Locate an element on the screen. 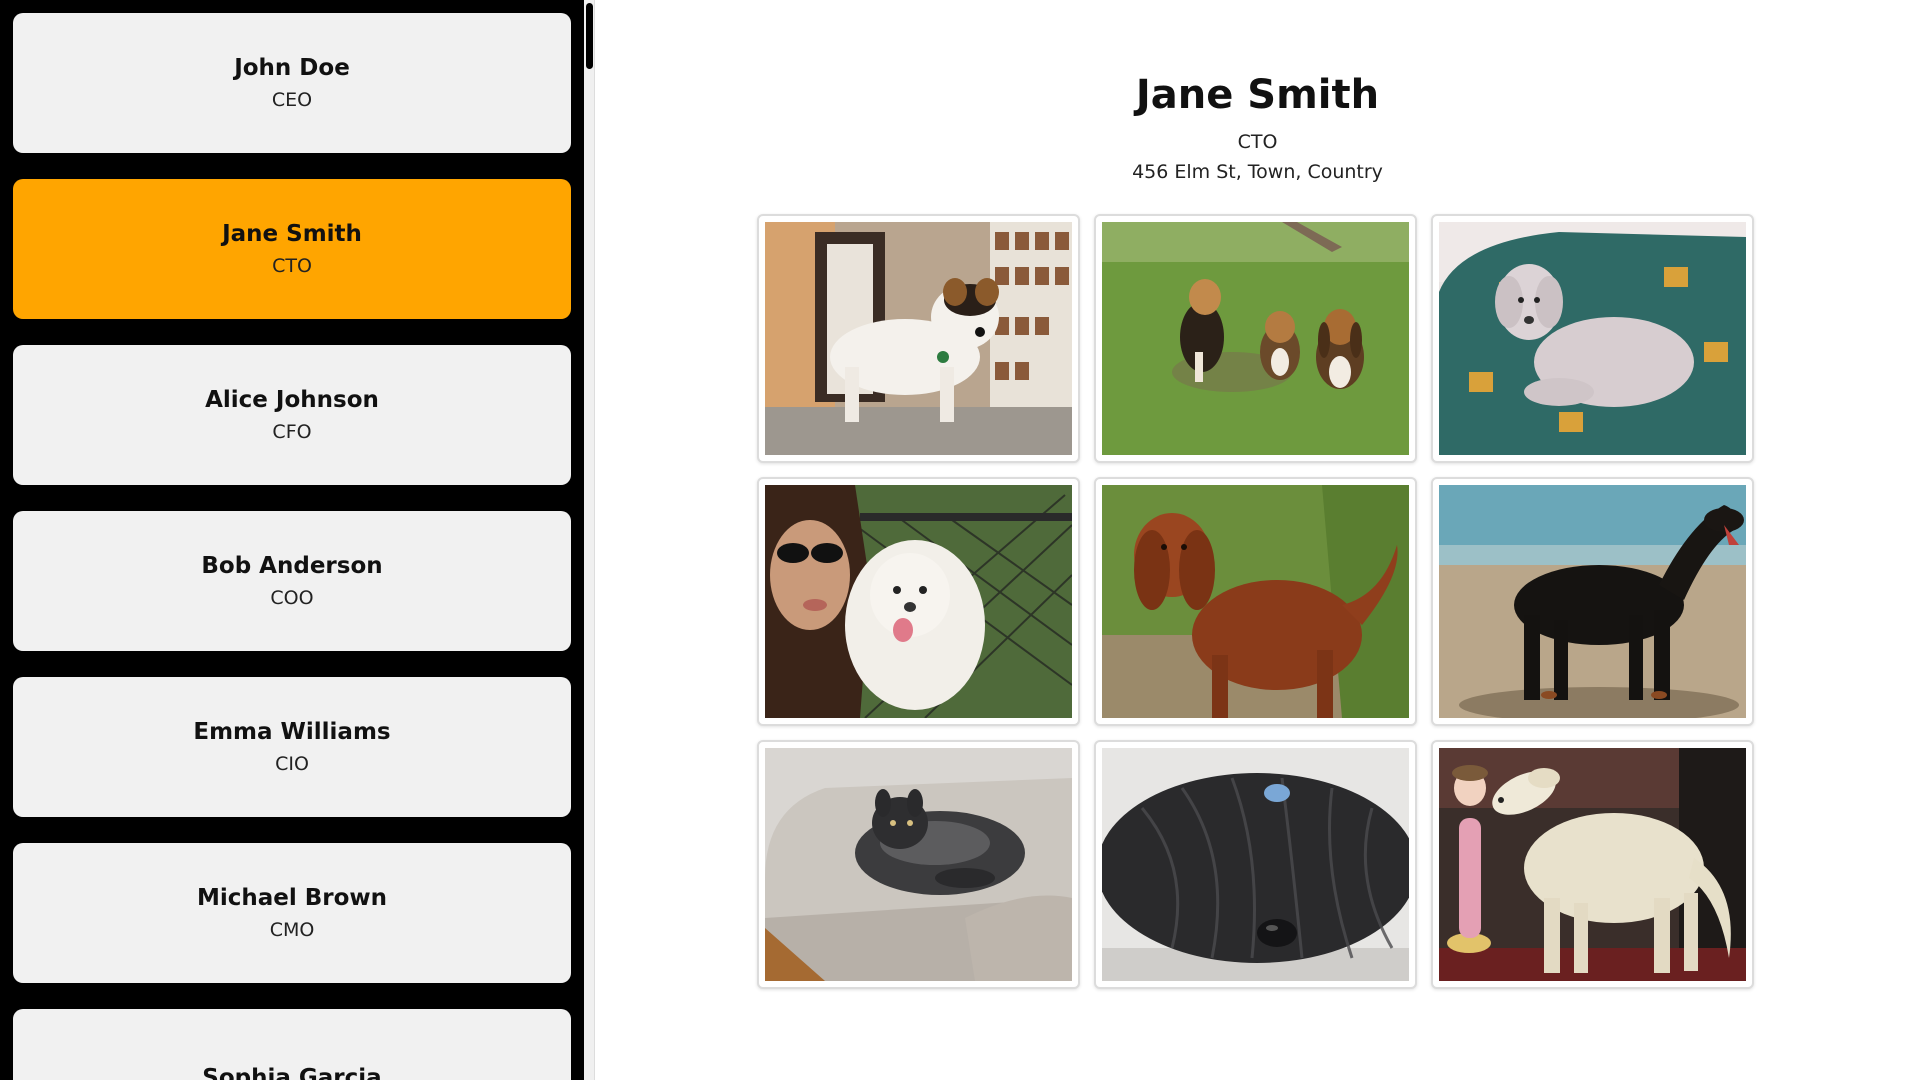 The image size is (1920, 1080). photo-cattle-dog-on-couch is located at coordinates (918, 864).